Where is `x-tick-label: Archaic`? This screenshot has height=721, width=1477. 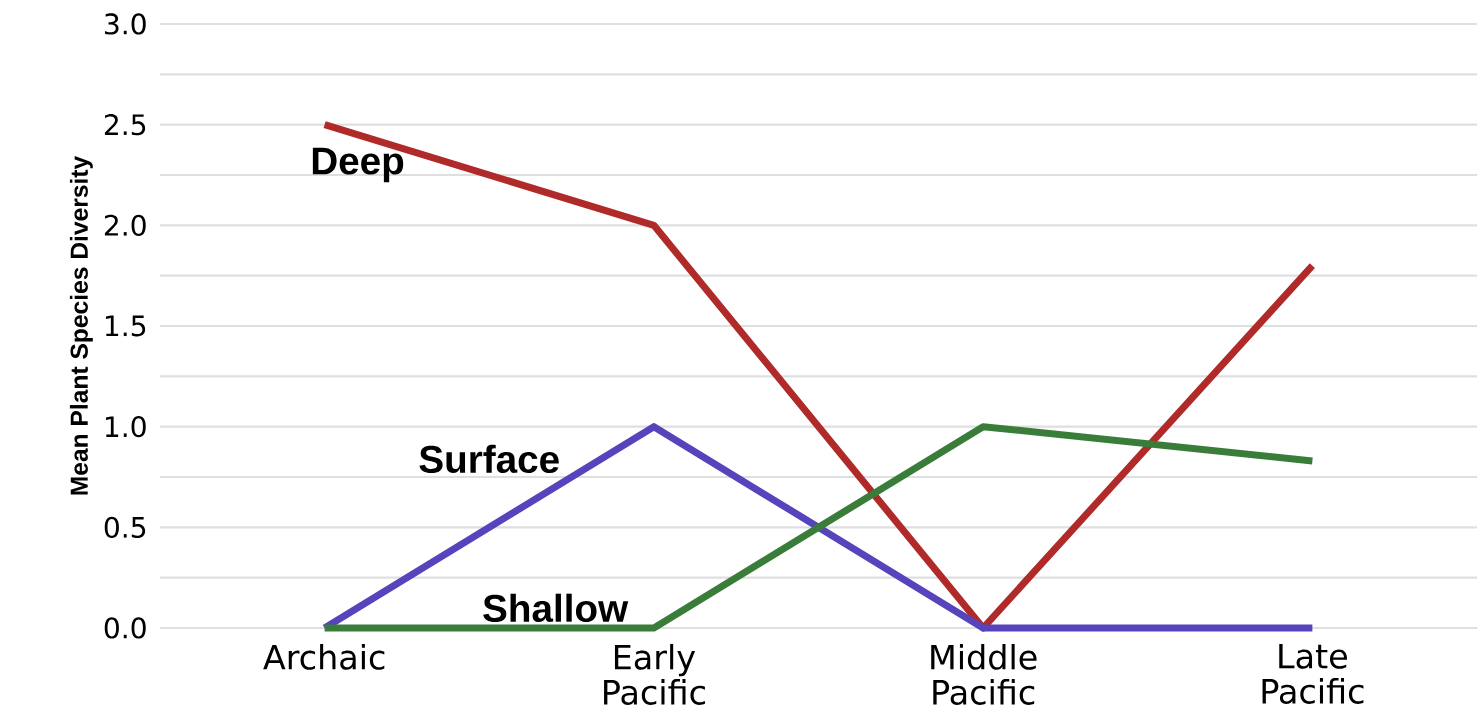 x-tick-label: Archaic is located at coordinates (324, 656).